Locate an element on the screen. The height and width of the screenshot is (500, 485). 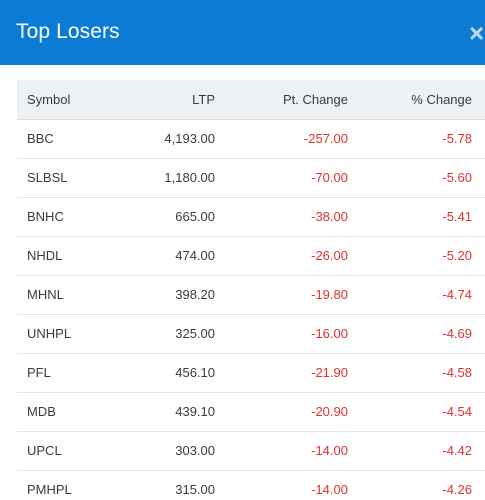
cell-pct-change: -5.78 is located at coordinates (410, 139).